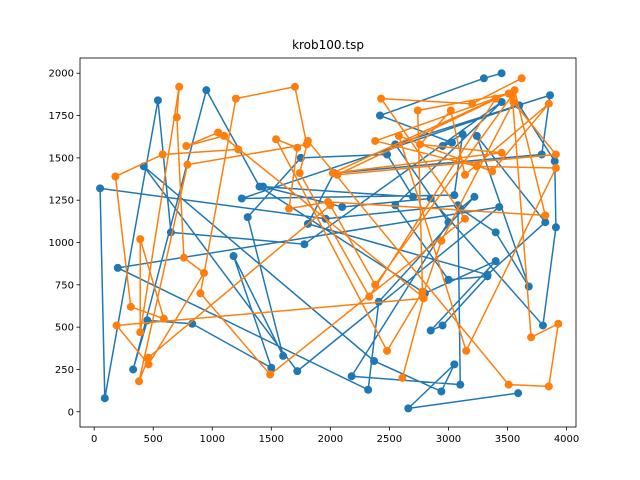 The image size is (640, 480). Describe the element at coordinates (389, 439) in the screenshot. I see `x-tick-label: 2500` at that location.